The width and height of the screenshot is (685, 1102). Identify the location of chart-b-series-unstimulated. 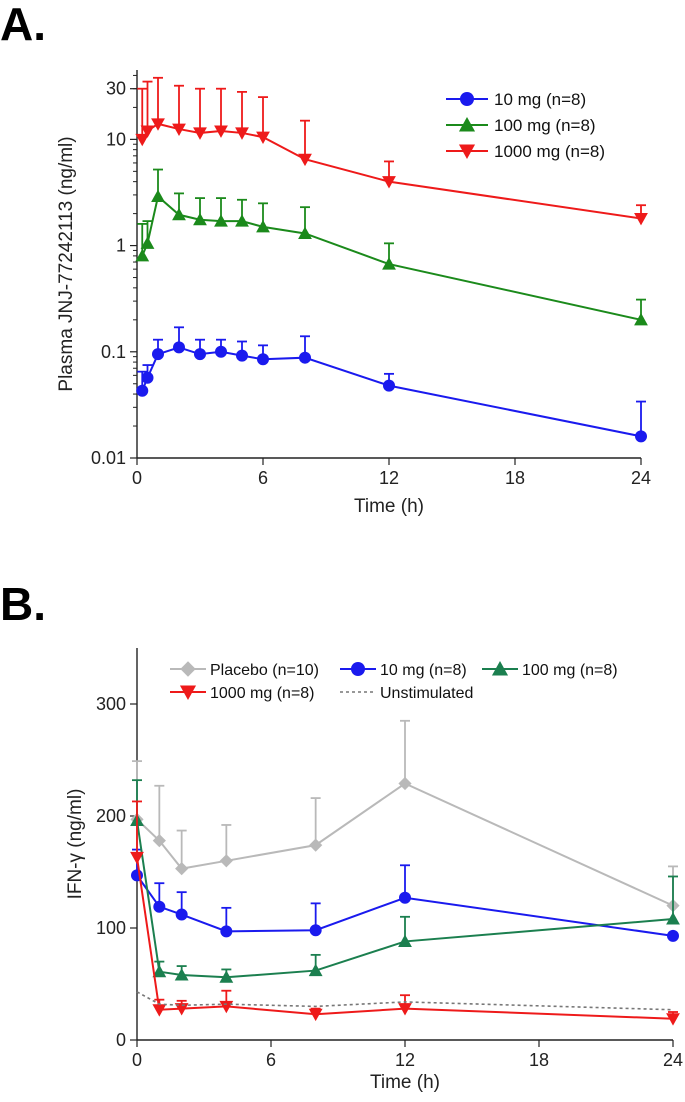
(405, 1001).